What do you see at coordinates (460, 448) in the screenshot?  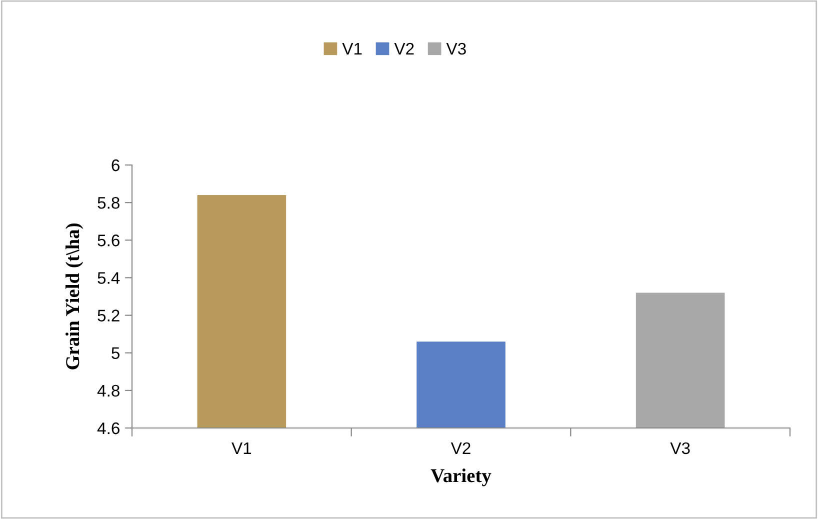 I see `x-tick-label: V2` at bounding box center [460, 448].